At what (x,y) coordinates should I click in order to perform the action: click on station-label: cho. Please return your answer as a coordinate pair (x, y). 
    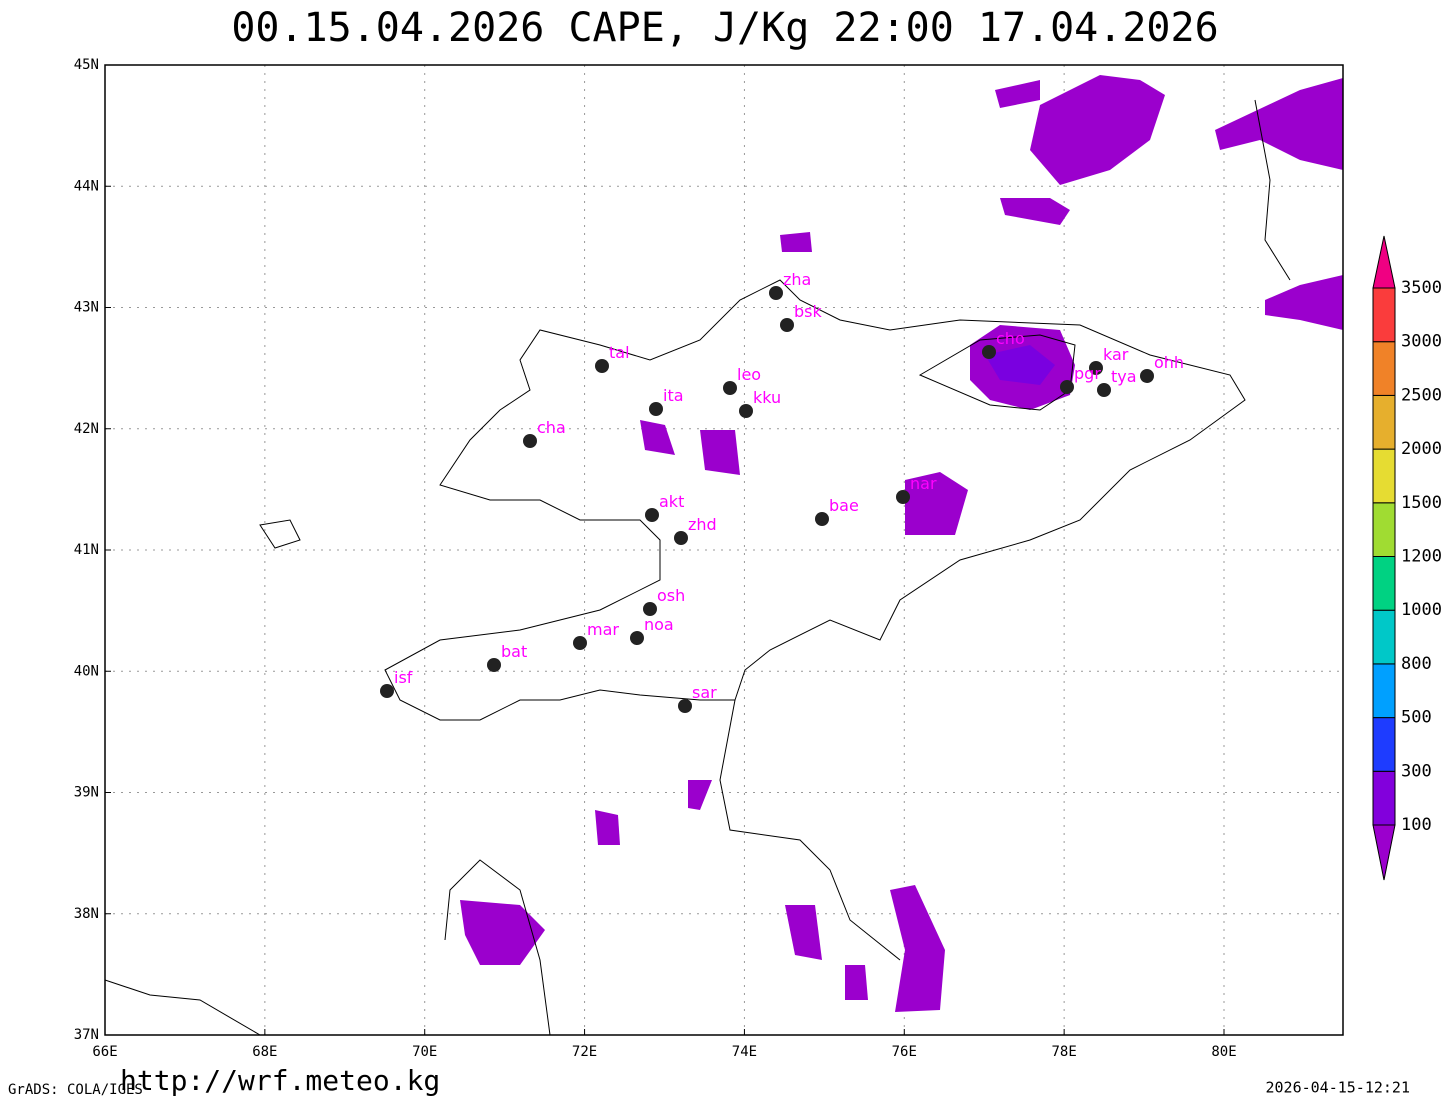
    Looking at the image, I should click on (1010, 338).